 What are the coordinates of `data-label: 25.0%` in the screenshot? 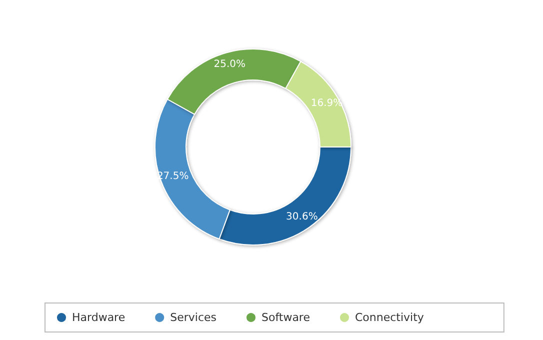 It's located at (230, 64).